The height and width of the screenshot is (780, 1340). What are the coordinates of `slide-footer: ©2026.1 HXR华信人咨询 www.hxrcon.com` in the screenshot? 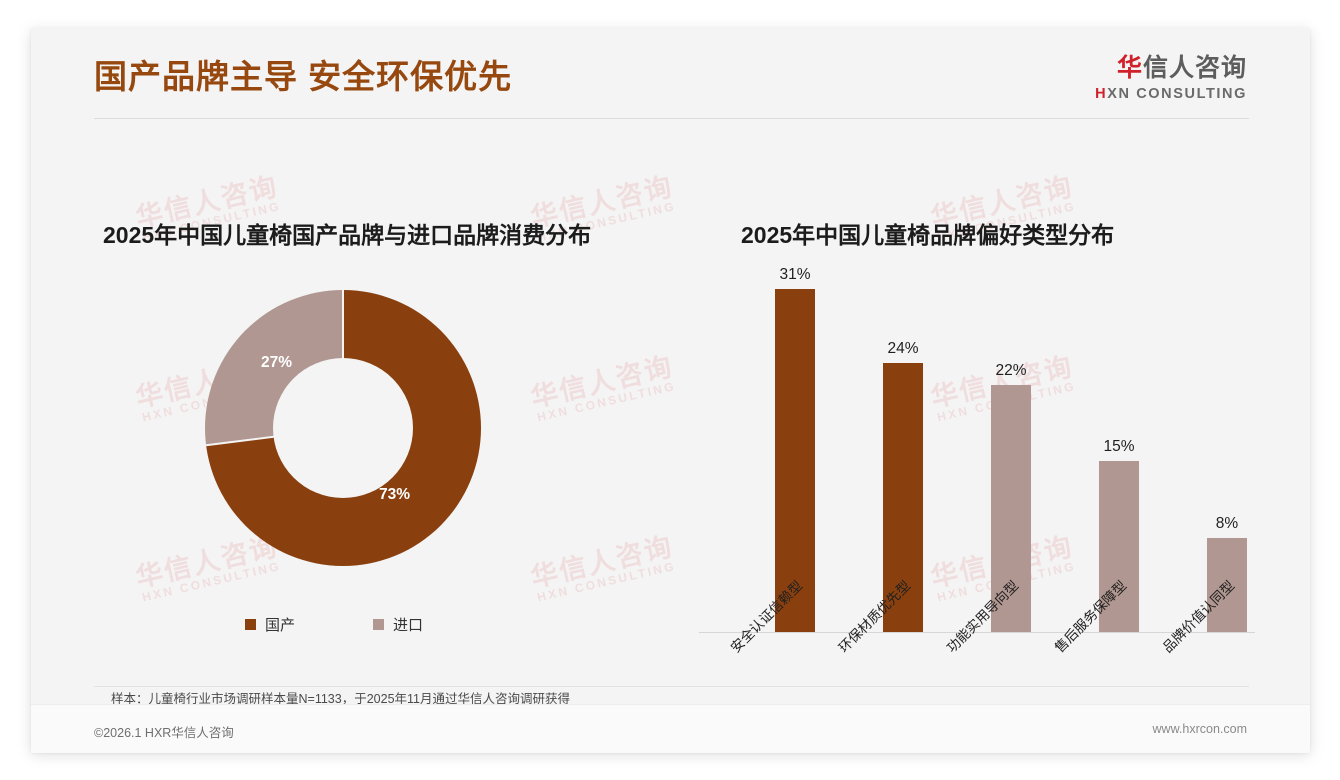 It's located at (670, 728).